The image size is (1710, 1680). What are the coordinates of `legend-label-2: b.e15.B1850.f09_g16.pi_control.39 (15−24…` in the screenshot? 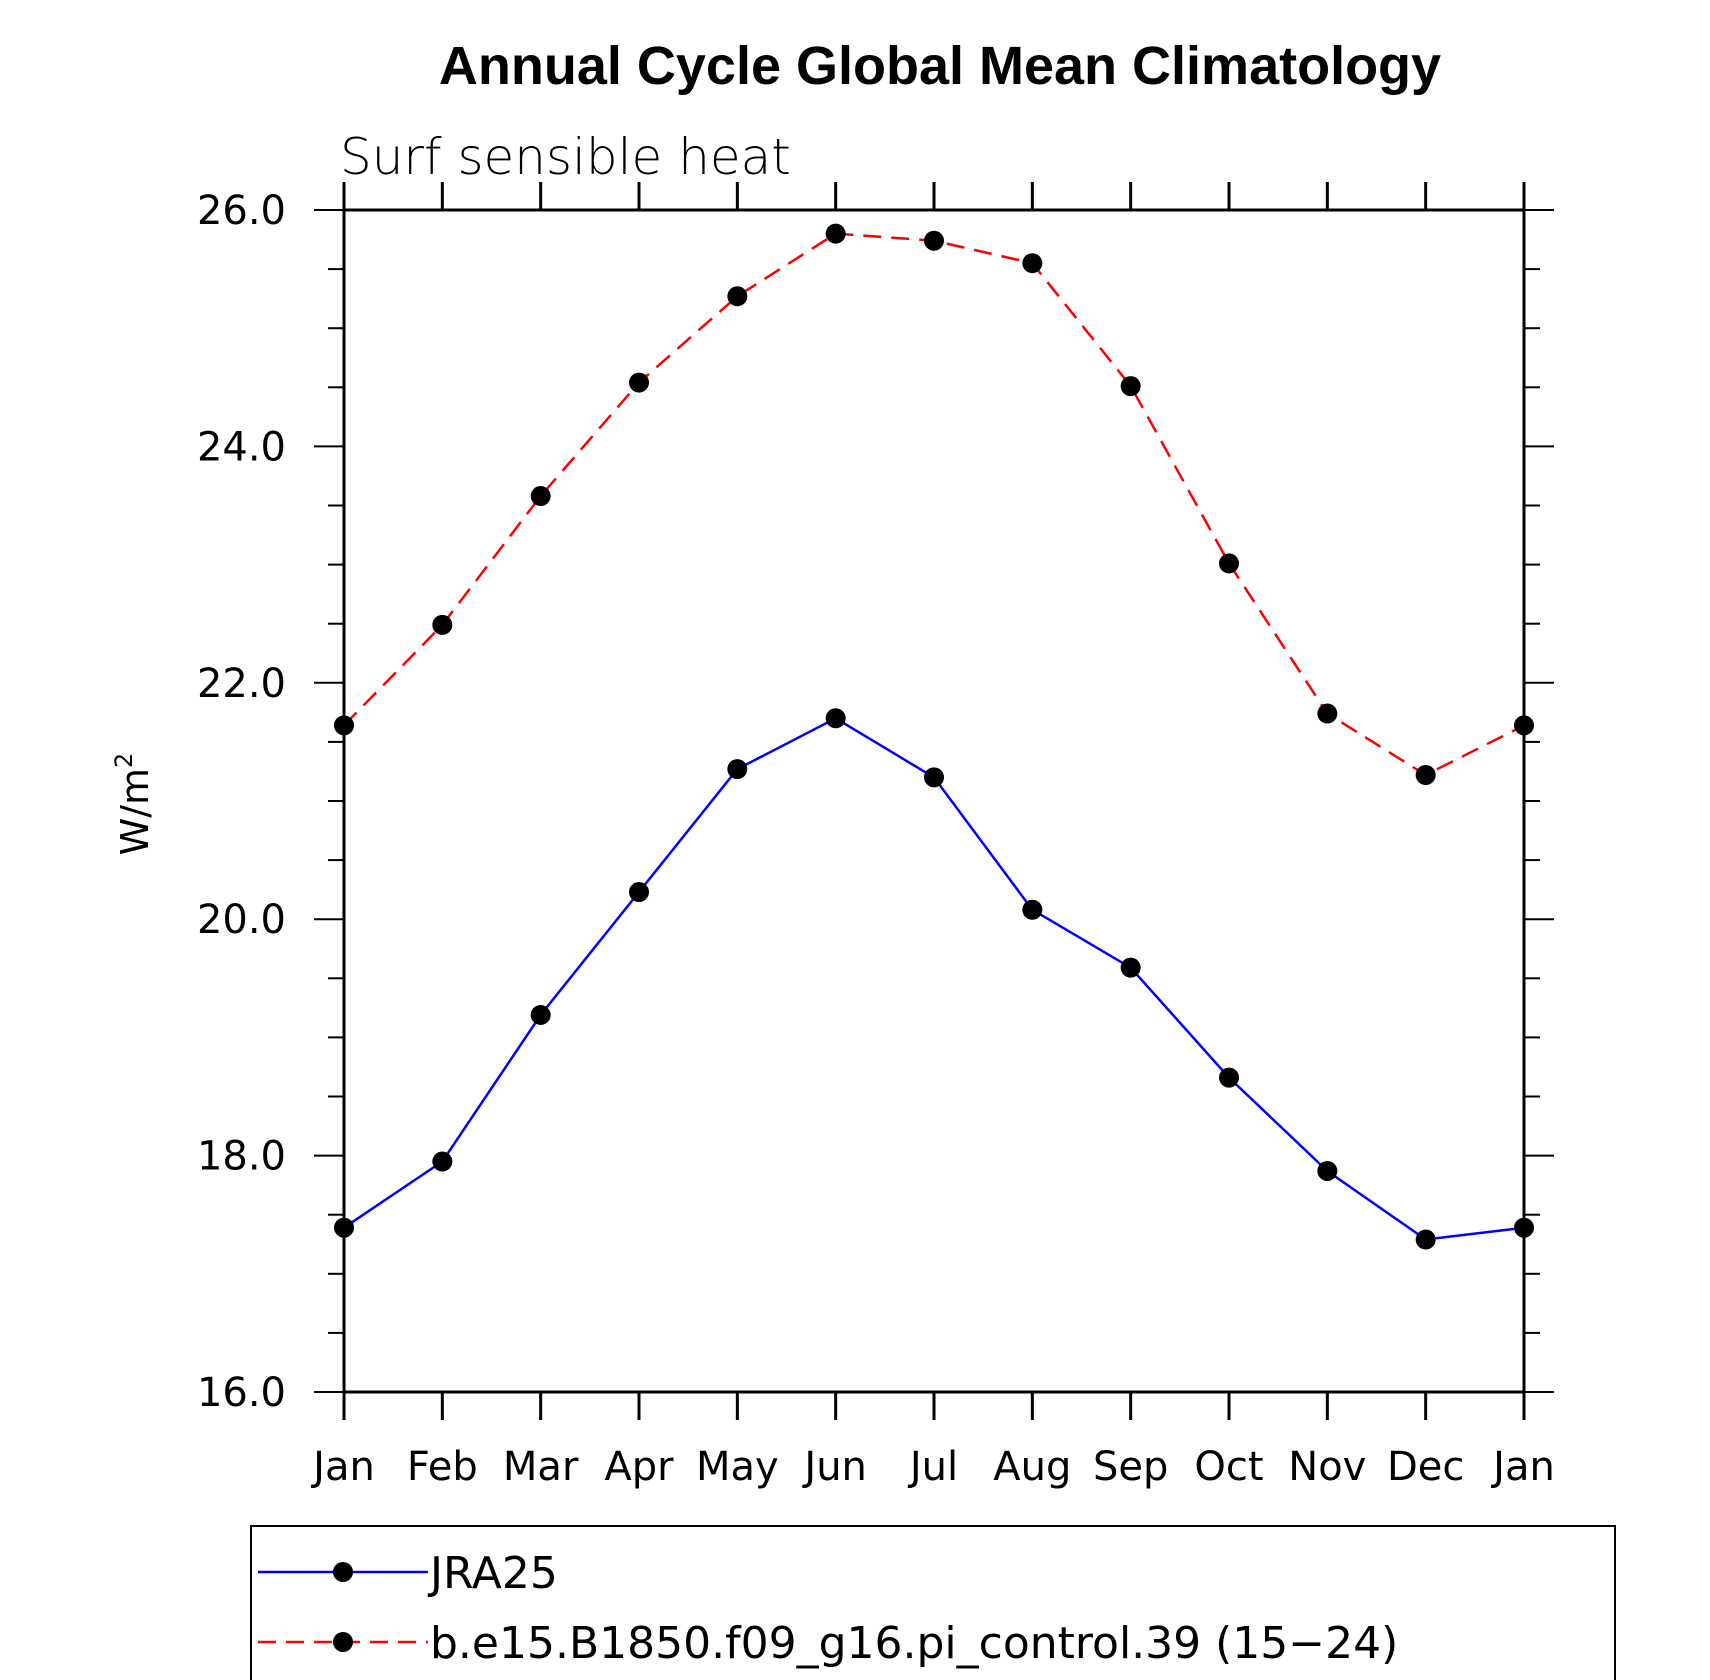 It's located at (914, 1643).